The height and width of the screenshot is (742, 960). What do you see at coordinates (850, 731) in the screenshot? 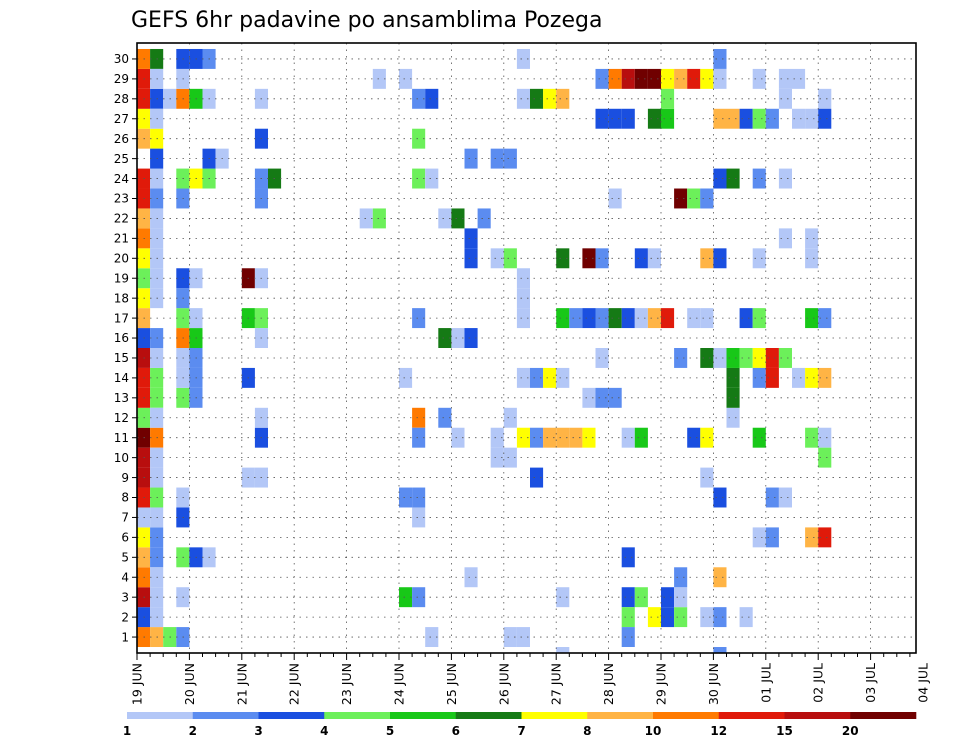
I see `legend-label: 20` at bounding box center [850, 731].